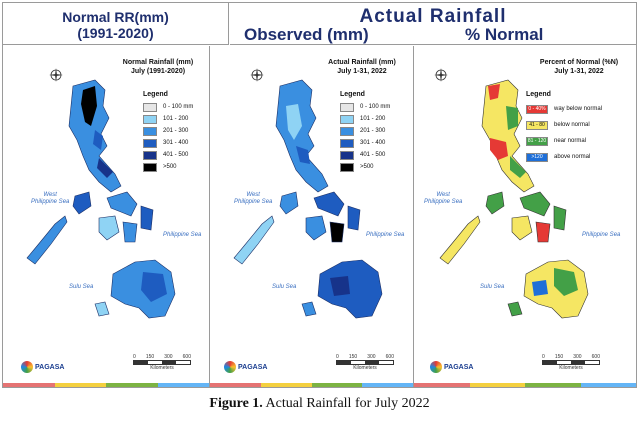 The height and width of the screenshot is (427, 639). I want to click on header-actual-title: Actual Rainfall, so click(433, 16).